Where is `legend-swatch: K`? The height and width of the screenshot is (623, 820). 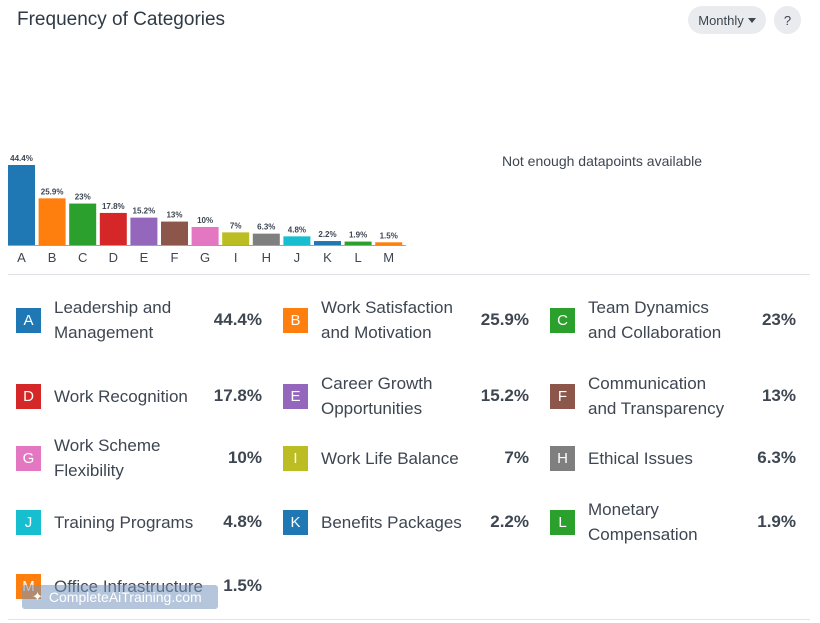
legend-swatch: K is located at coordinates (295, 522).